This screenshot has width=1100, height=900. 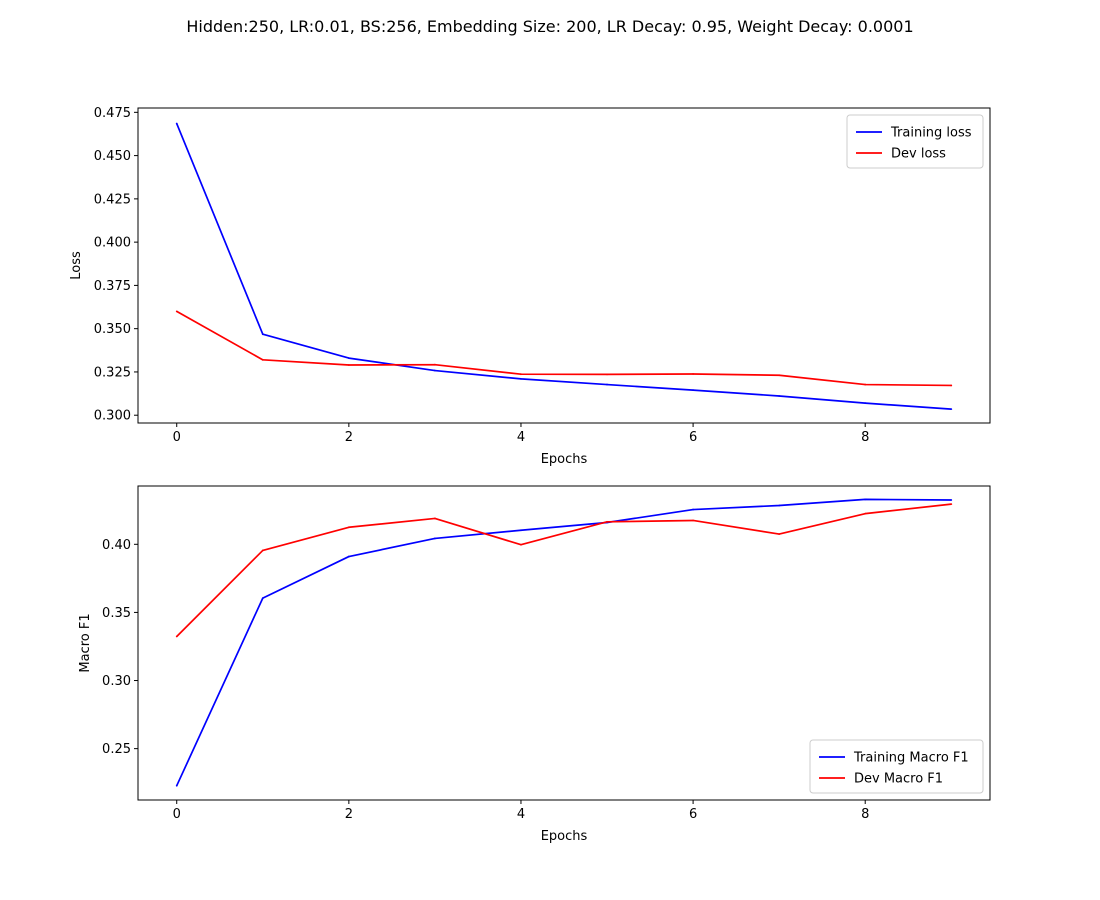 What do you see at coordinates (76, 265) in the screenshot?
I see `loss-y-axis-label: Loss` at bounding box center [76, 265].